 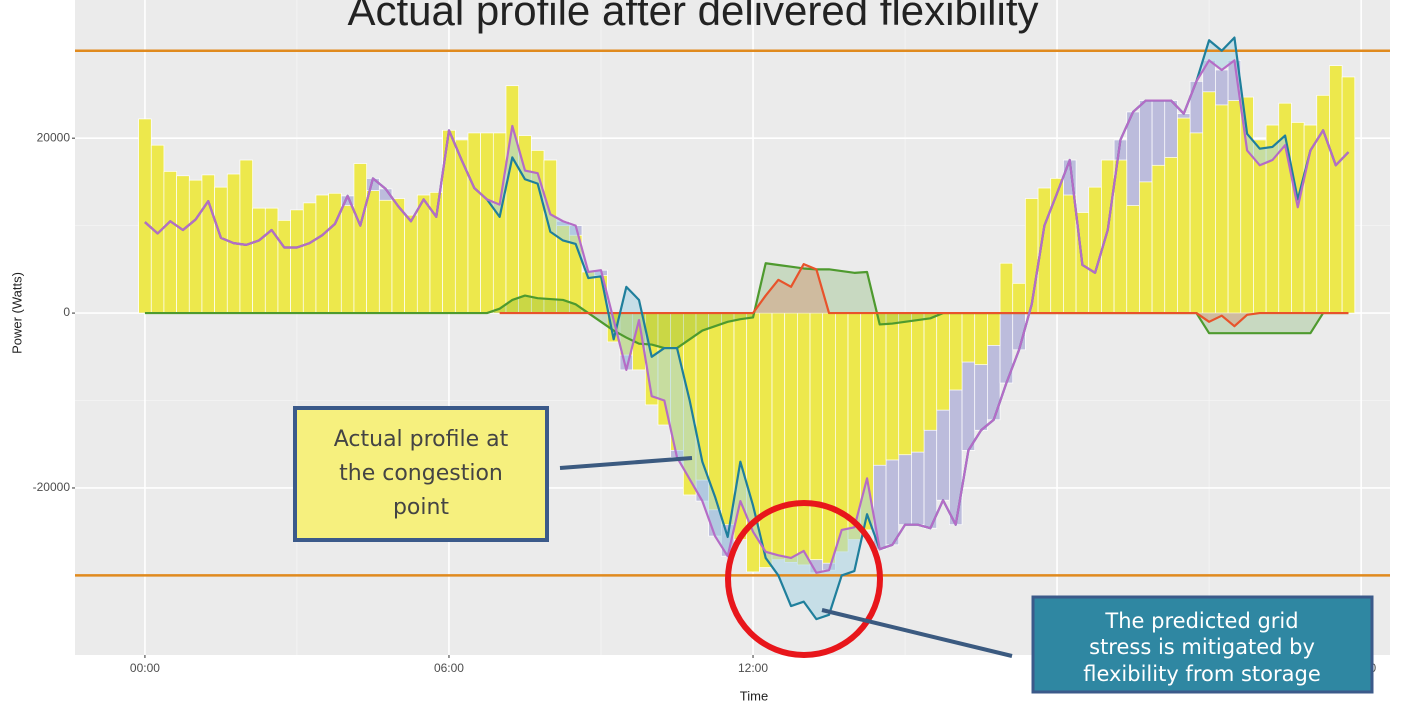 I want to click on x-axis-label: Time, so click(x=754, y=695).